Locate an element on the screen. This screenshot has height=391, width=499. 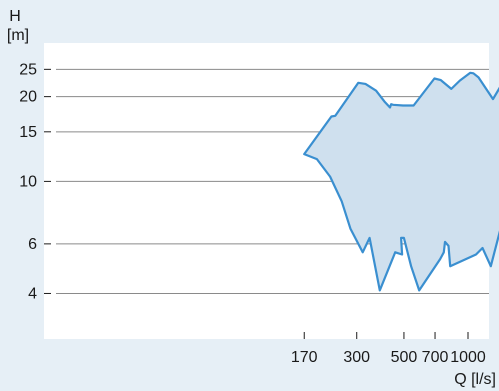
x-tick-label-500: 500 is located at coordinates (404, 357).